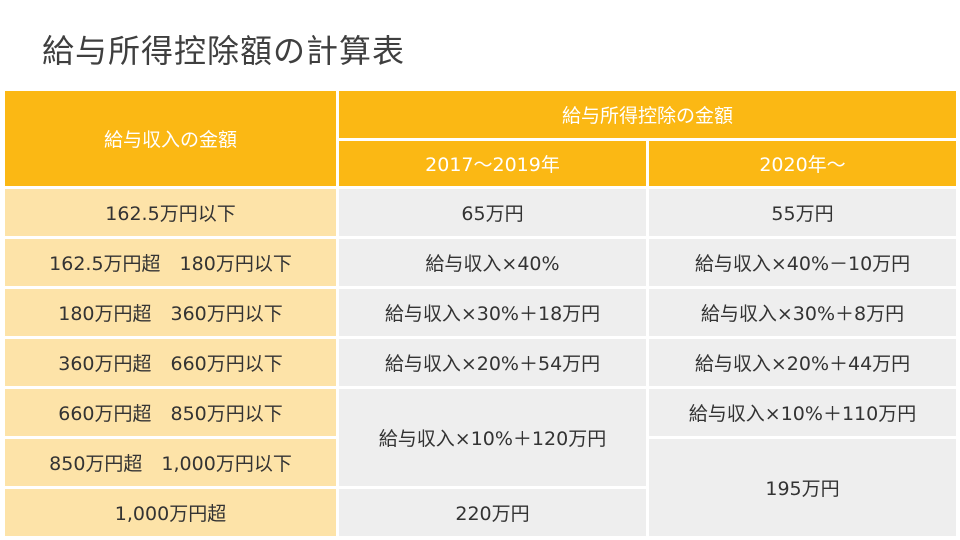 This screenshot has height=540, width=960. I want to click on table-row: 1,000万円超 220万円, so click(480, 512).